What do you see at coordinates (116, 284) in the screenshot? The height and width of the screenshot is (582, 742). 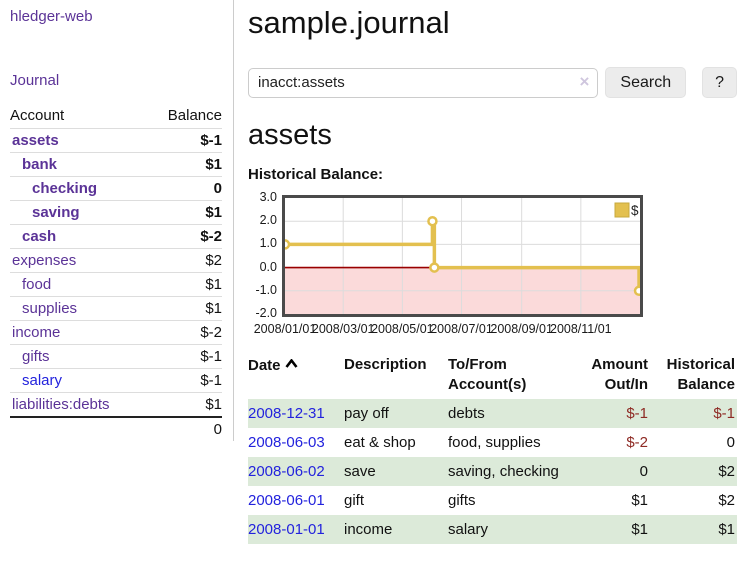 I see `account-row: food $1` at bounding box center [116, 284].